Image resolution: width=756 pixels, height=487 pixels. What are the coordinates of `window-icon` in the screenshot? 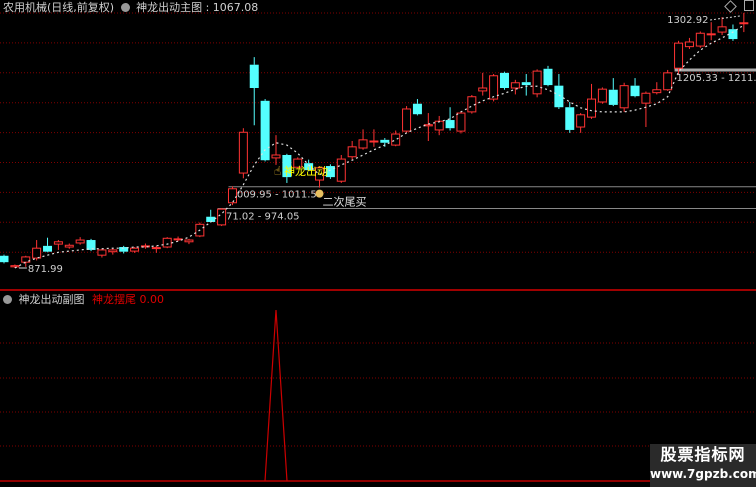 It's located at (749, 5).